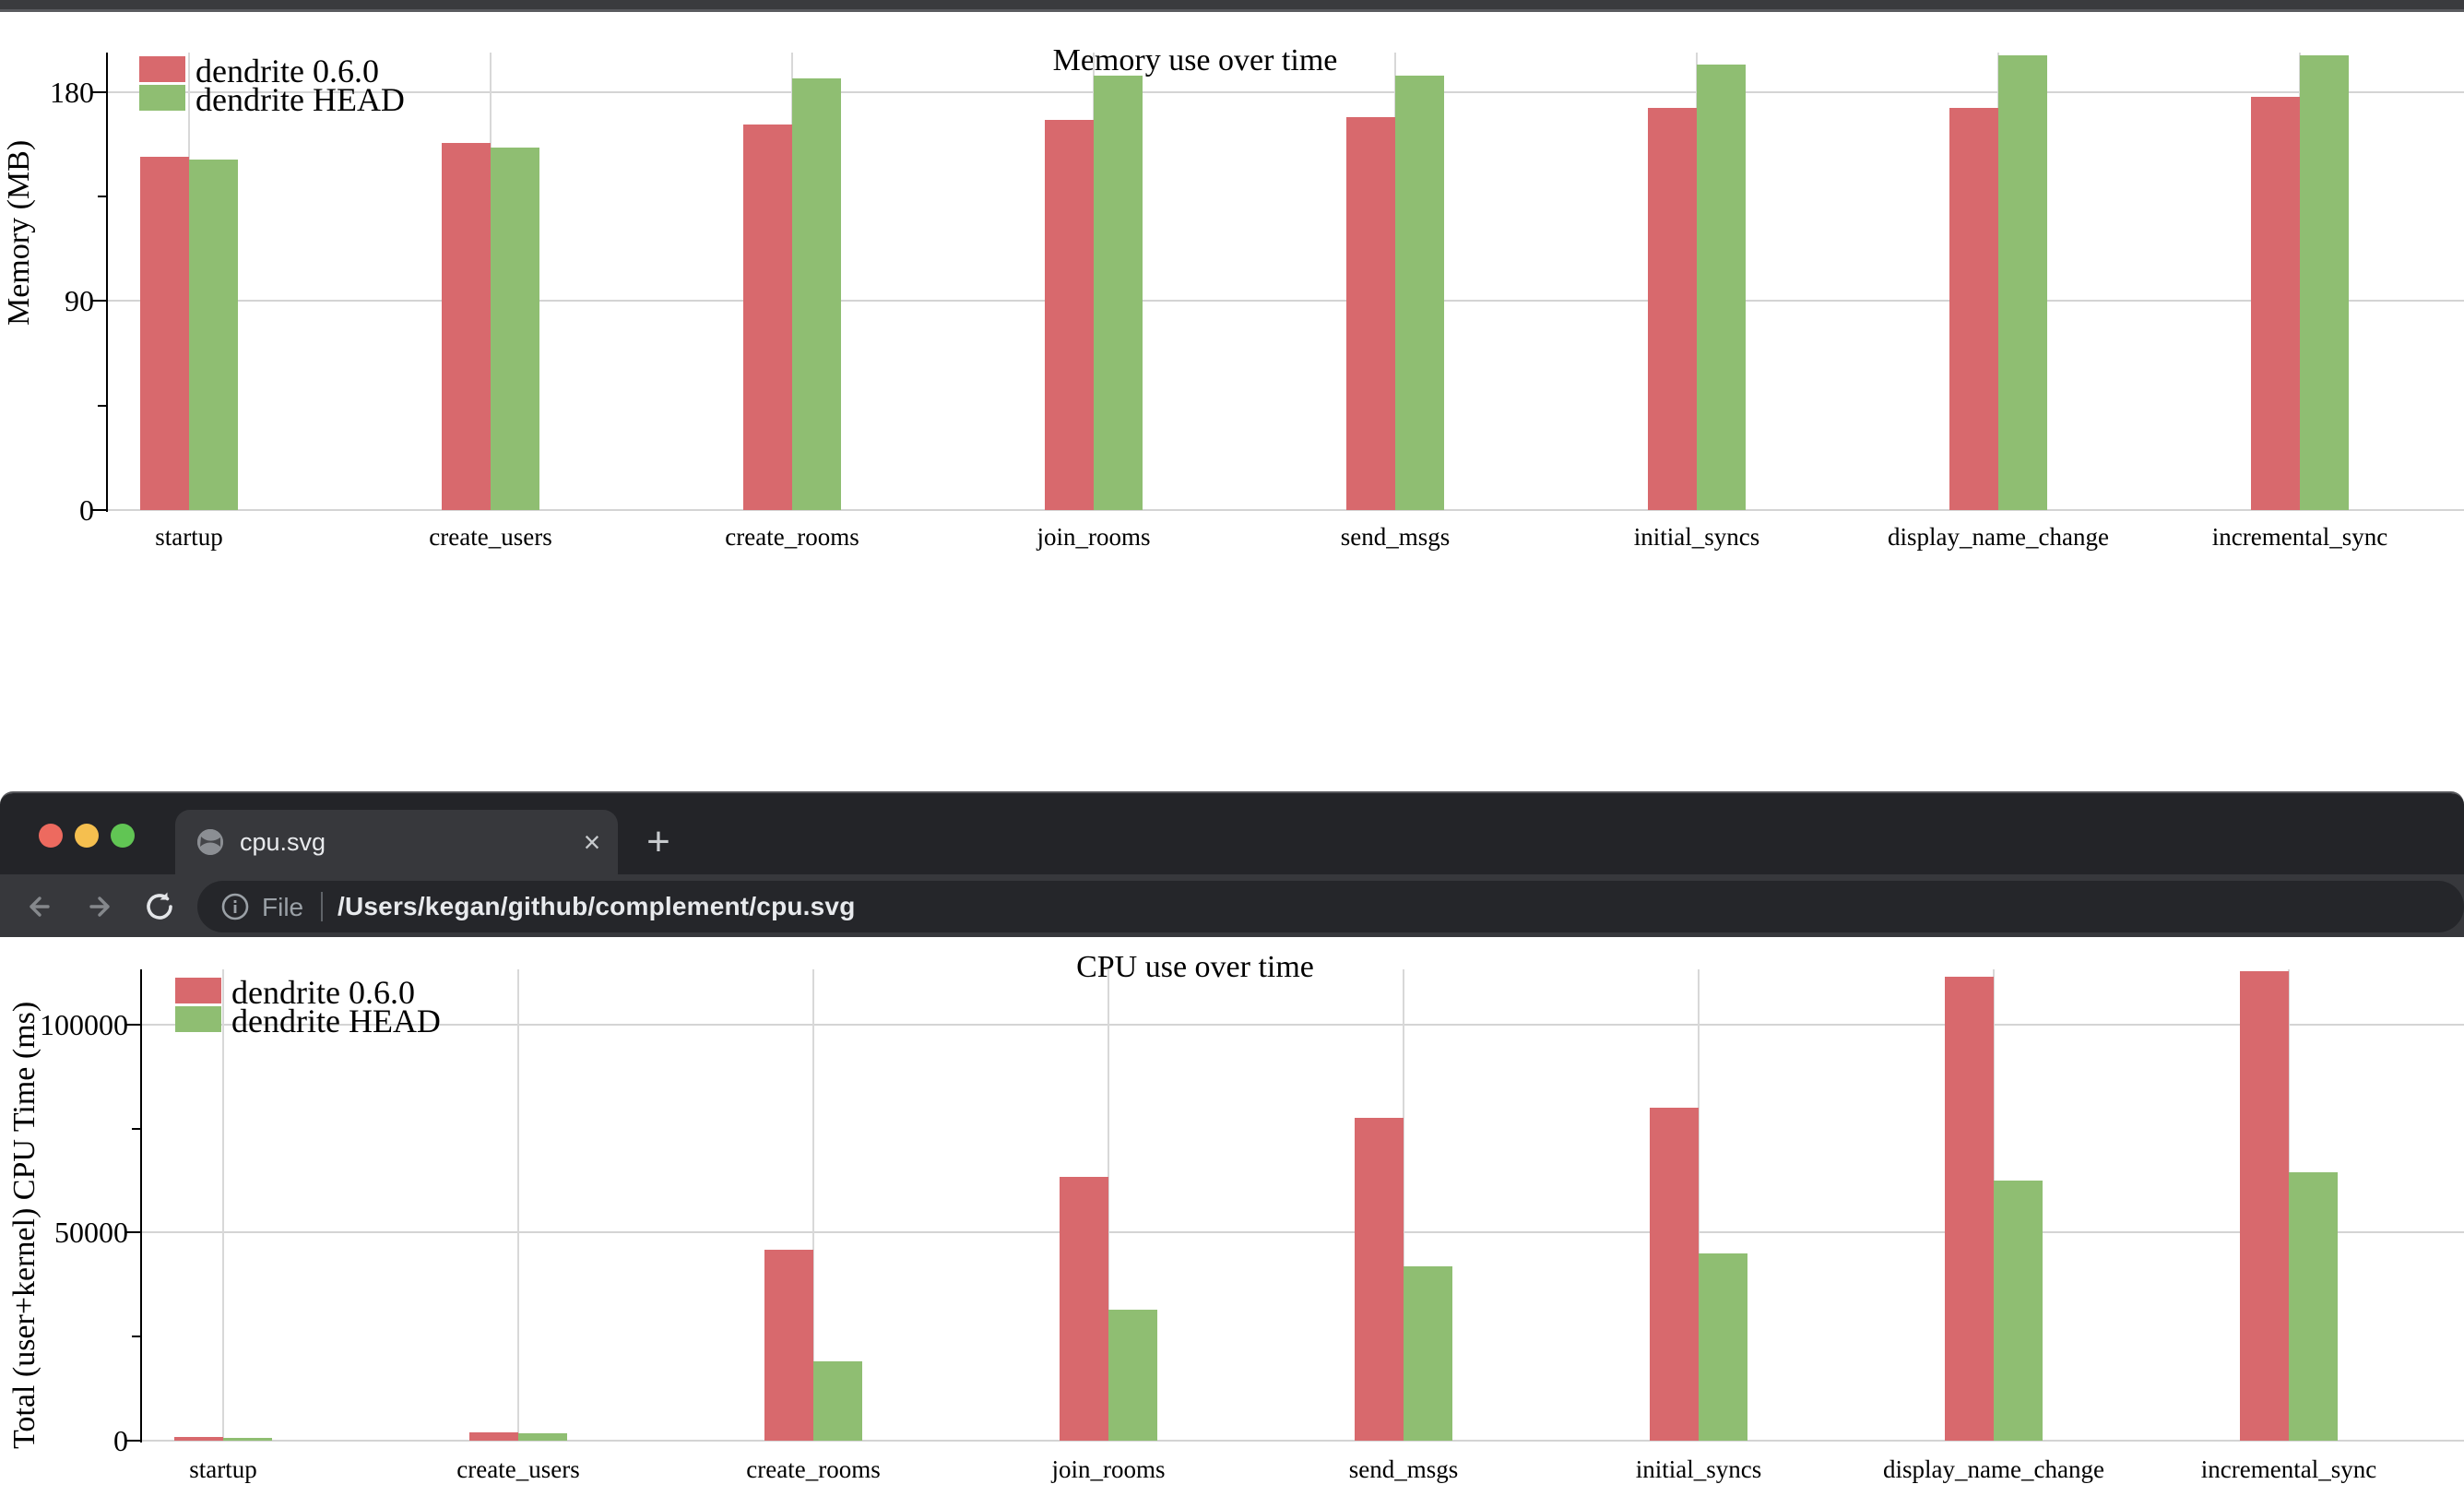 The width and height of the screenshot is (2464, 1496). I want to click on new-tab-button: +, so click(658, 841).